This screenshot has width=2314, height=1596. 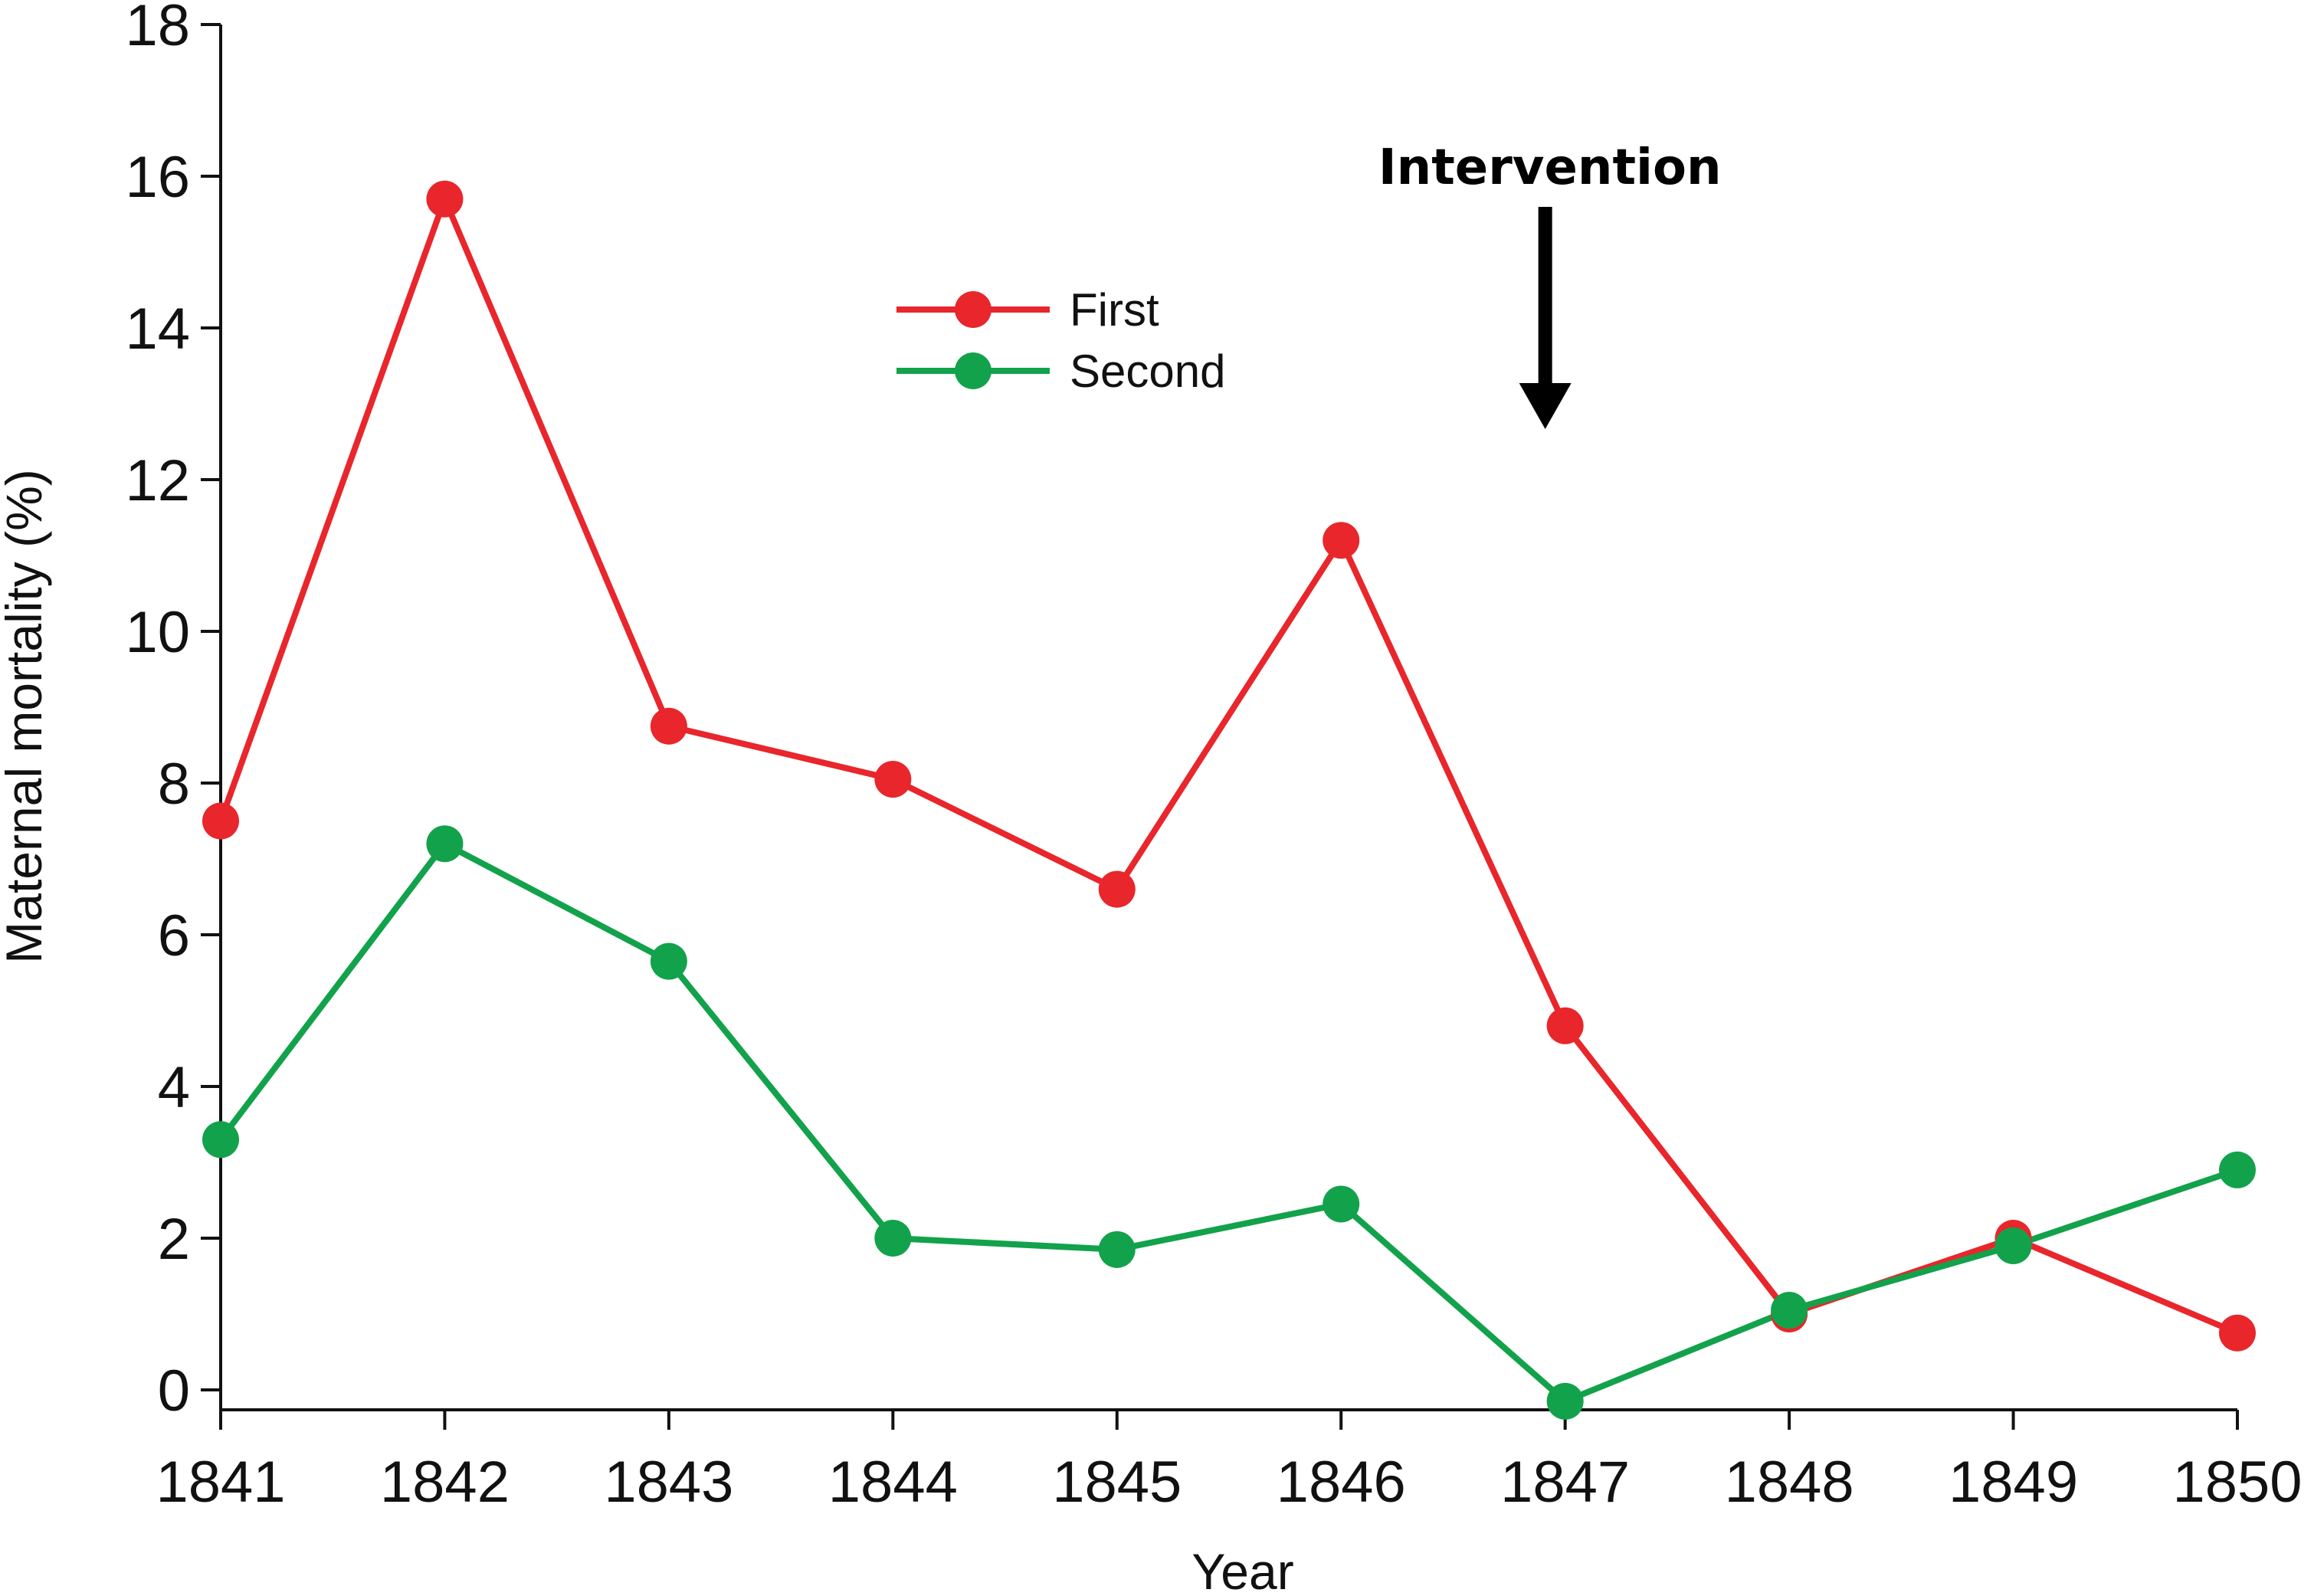 What do you see at coordinates (2013, 1483) in the screenshot?
I see `x-tick-label: 1849` at bounding box center [2013, 1483].